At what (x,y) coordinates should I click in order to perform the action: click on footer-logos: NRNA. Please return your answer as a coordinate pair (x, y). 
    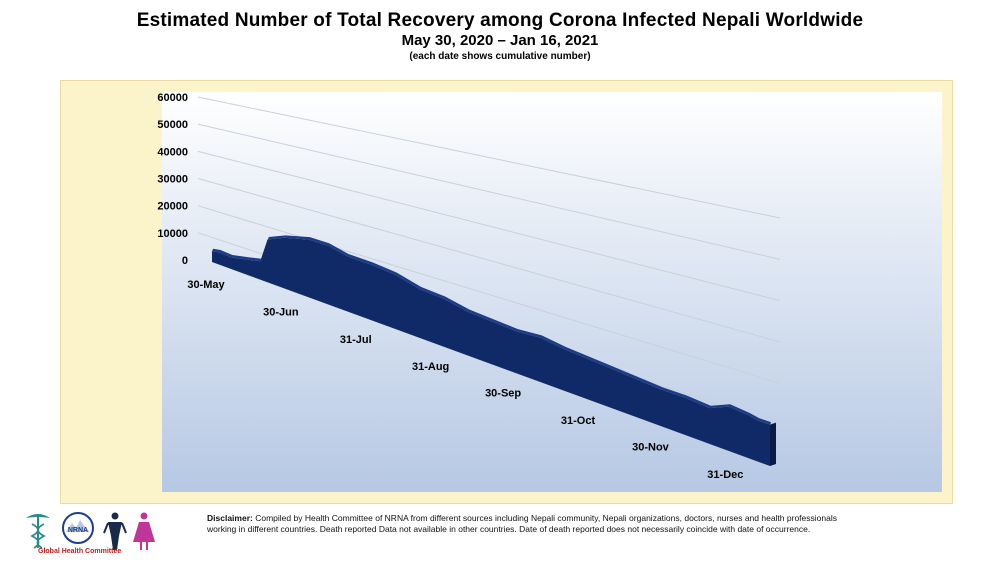
    Looking at the image, I should click on (90, 531).